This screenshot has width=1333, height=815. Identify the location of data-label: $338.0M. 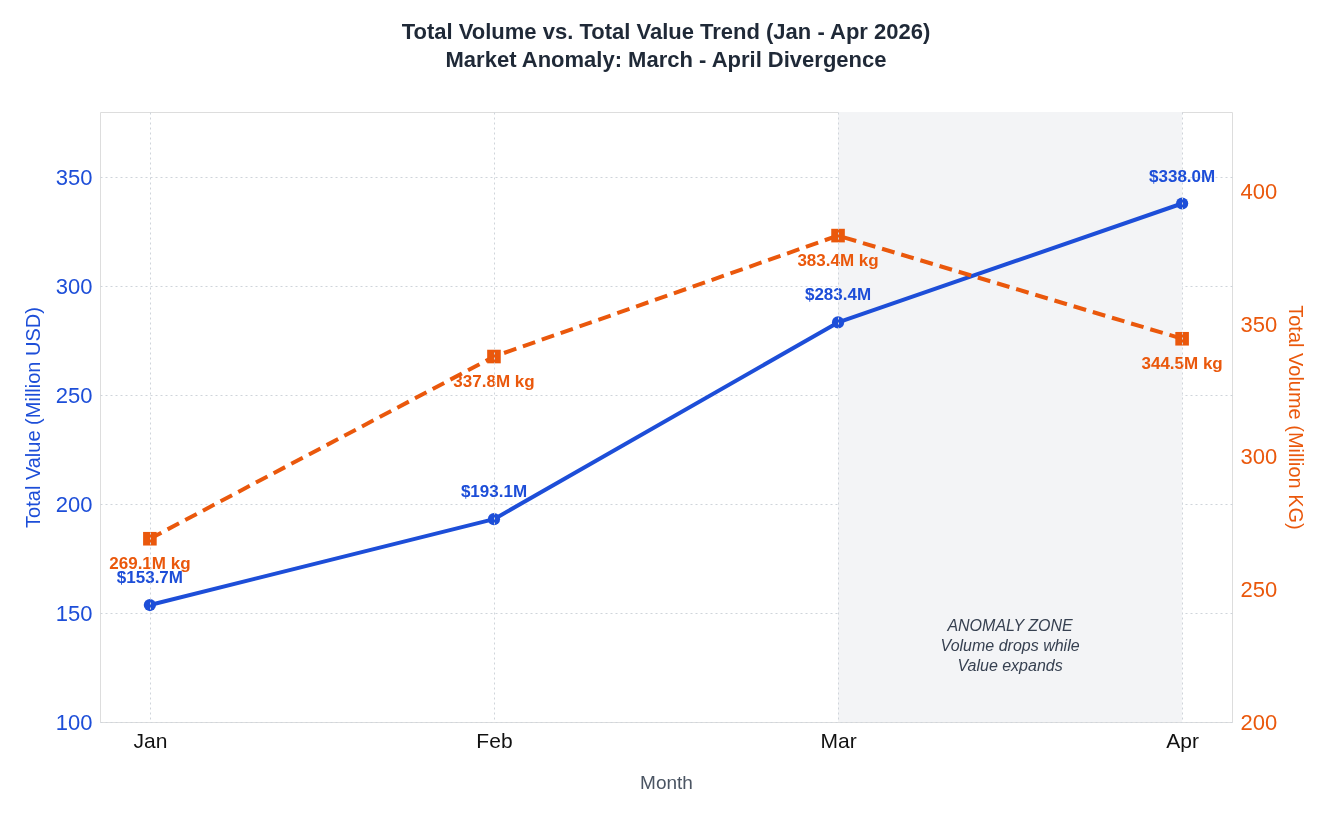
(1182, 176).